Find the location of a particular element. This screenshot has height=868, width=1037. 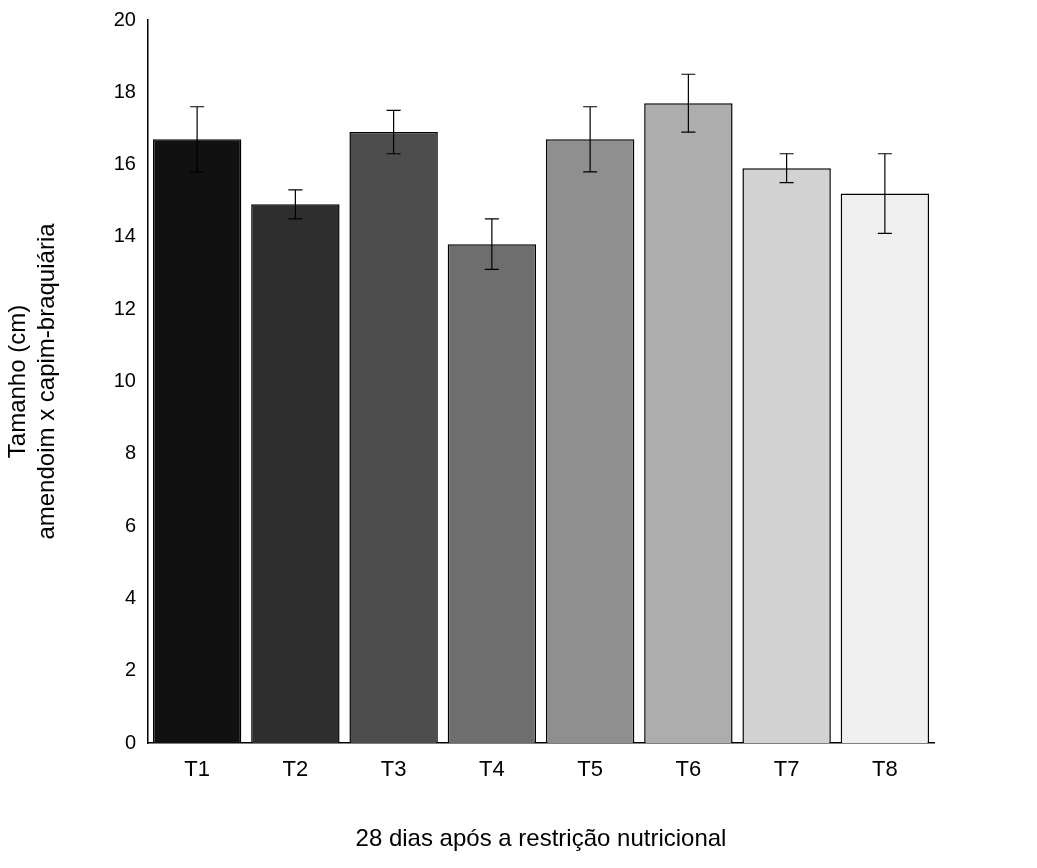

x-tick-label: T8 is located at coordinates (885, 769).